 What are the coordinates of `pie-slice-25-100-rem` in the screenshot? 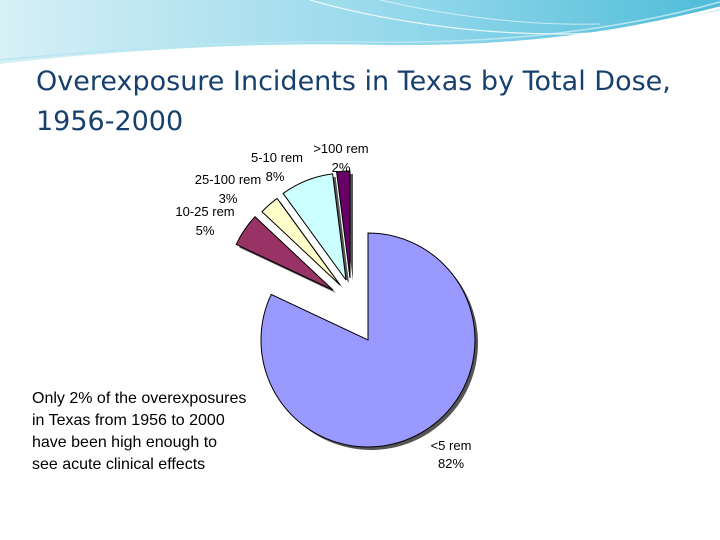 It's located at (301, 241).